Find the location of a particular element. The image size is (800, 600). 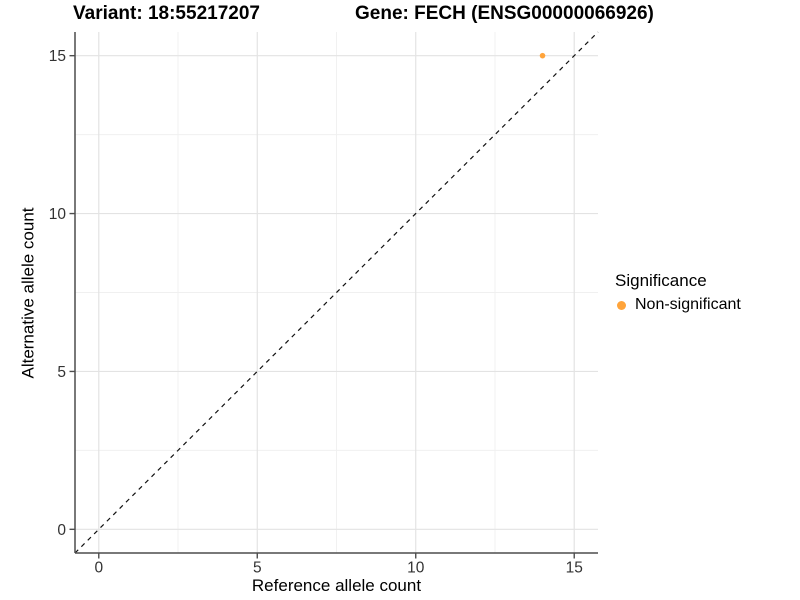

y-axis-title: Alternative allele count is located at coordinates (29, 292).